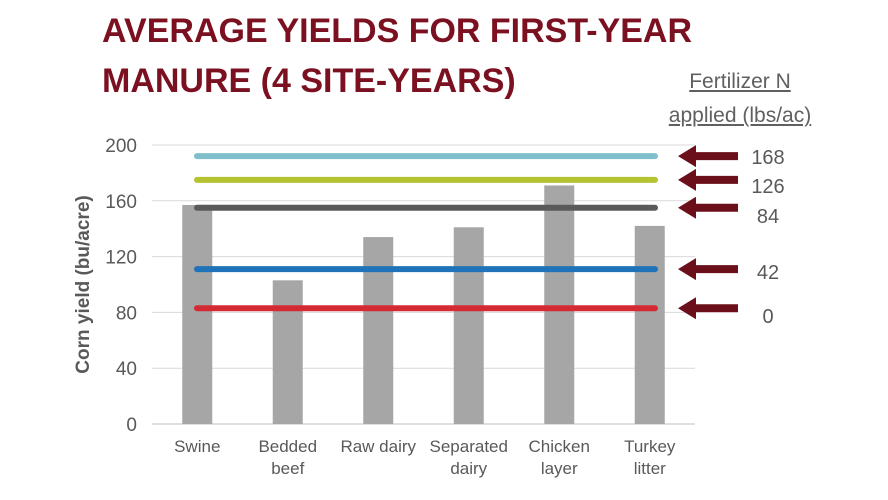  I want to click on reference-line-label: 0, so click(767, 317).